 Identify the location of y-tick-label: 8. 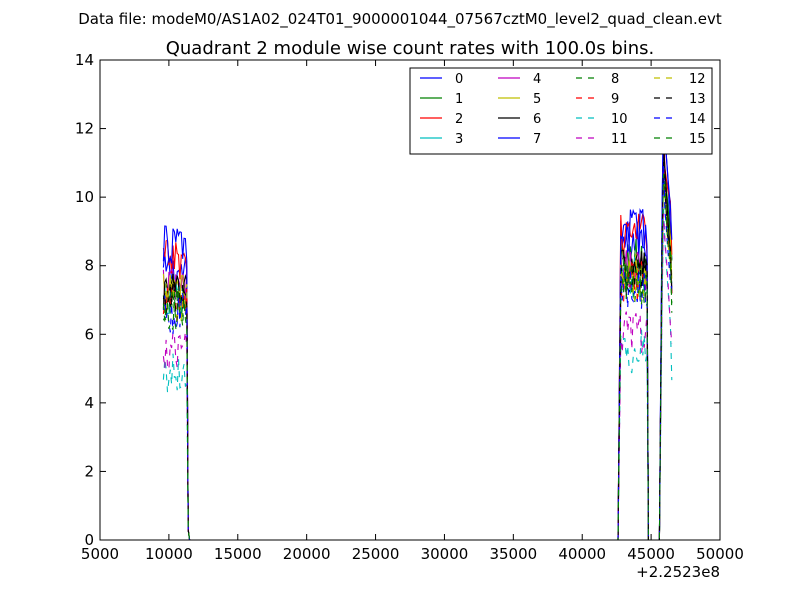
(89, 266).